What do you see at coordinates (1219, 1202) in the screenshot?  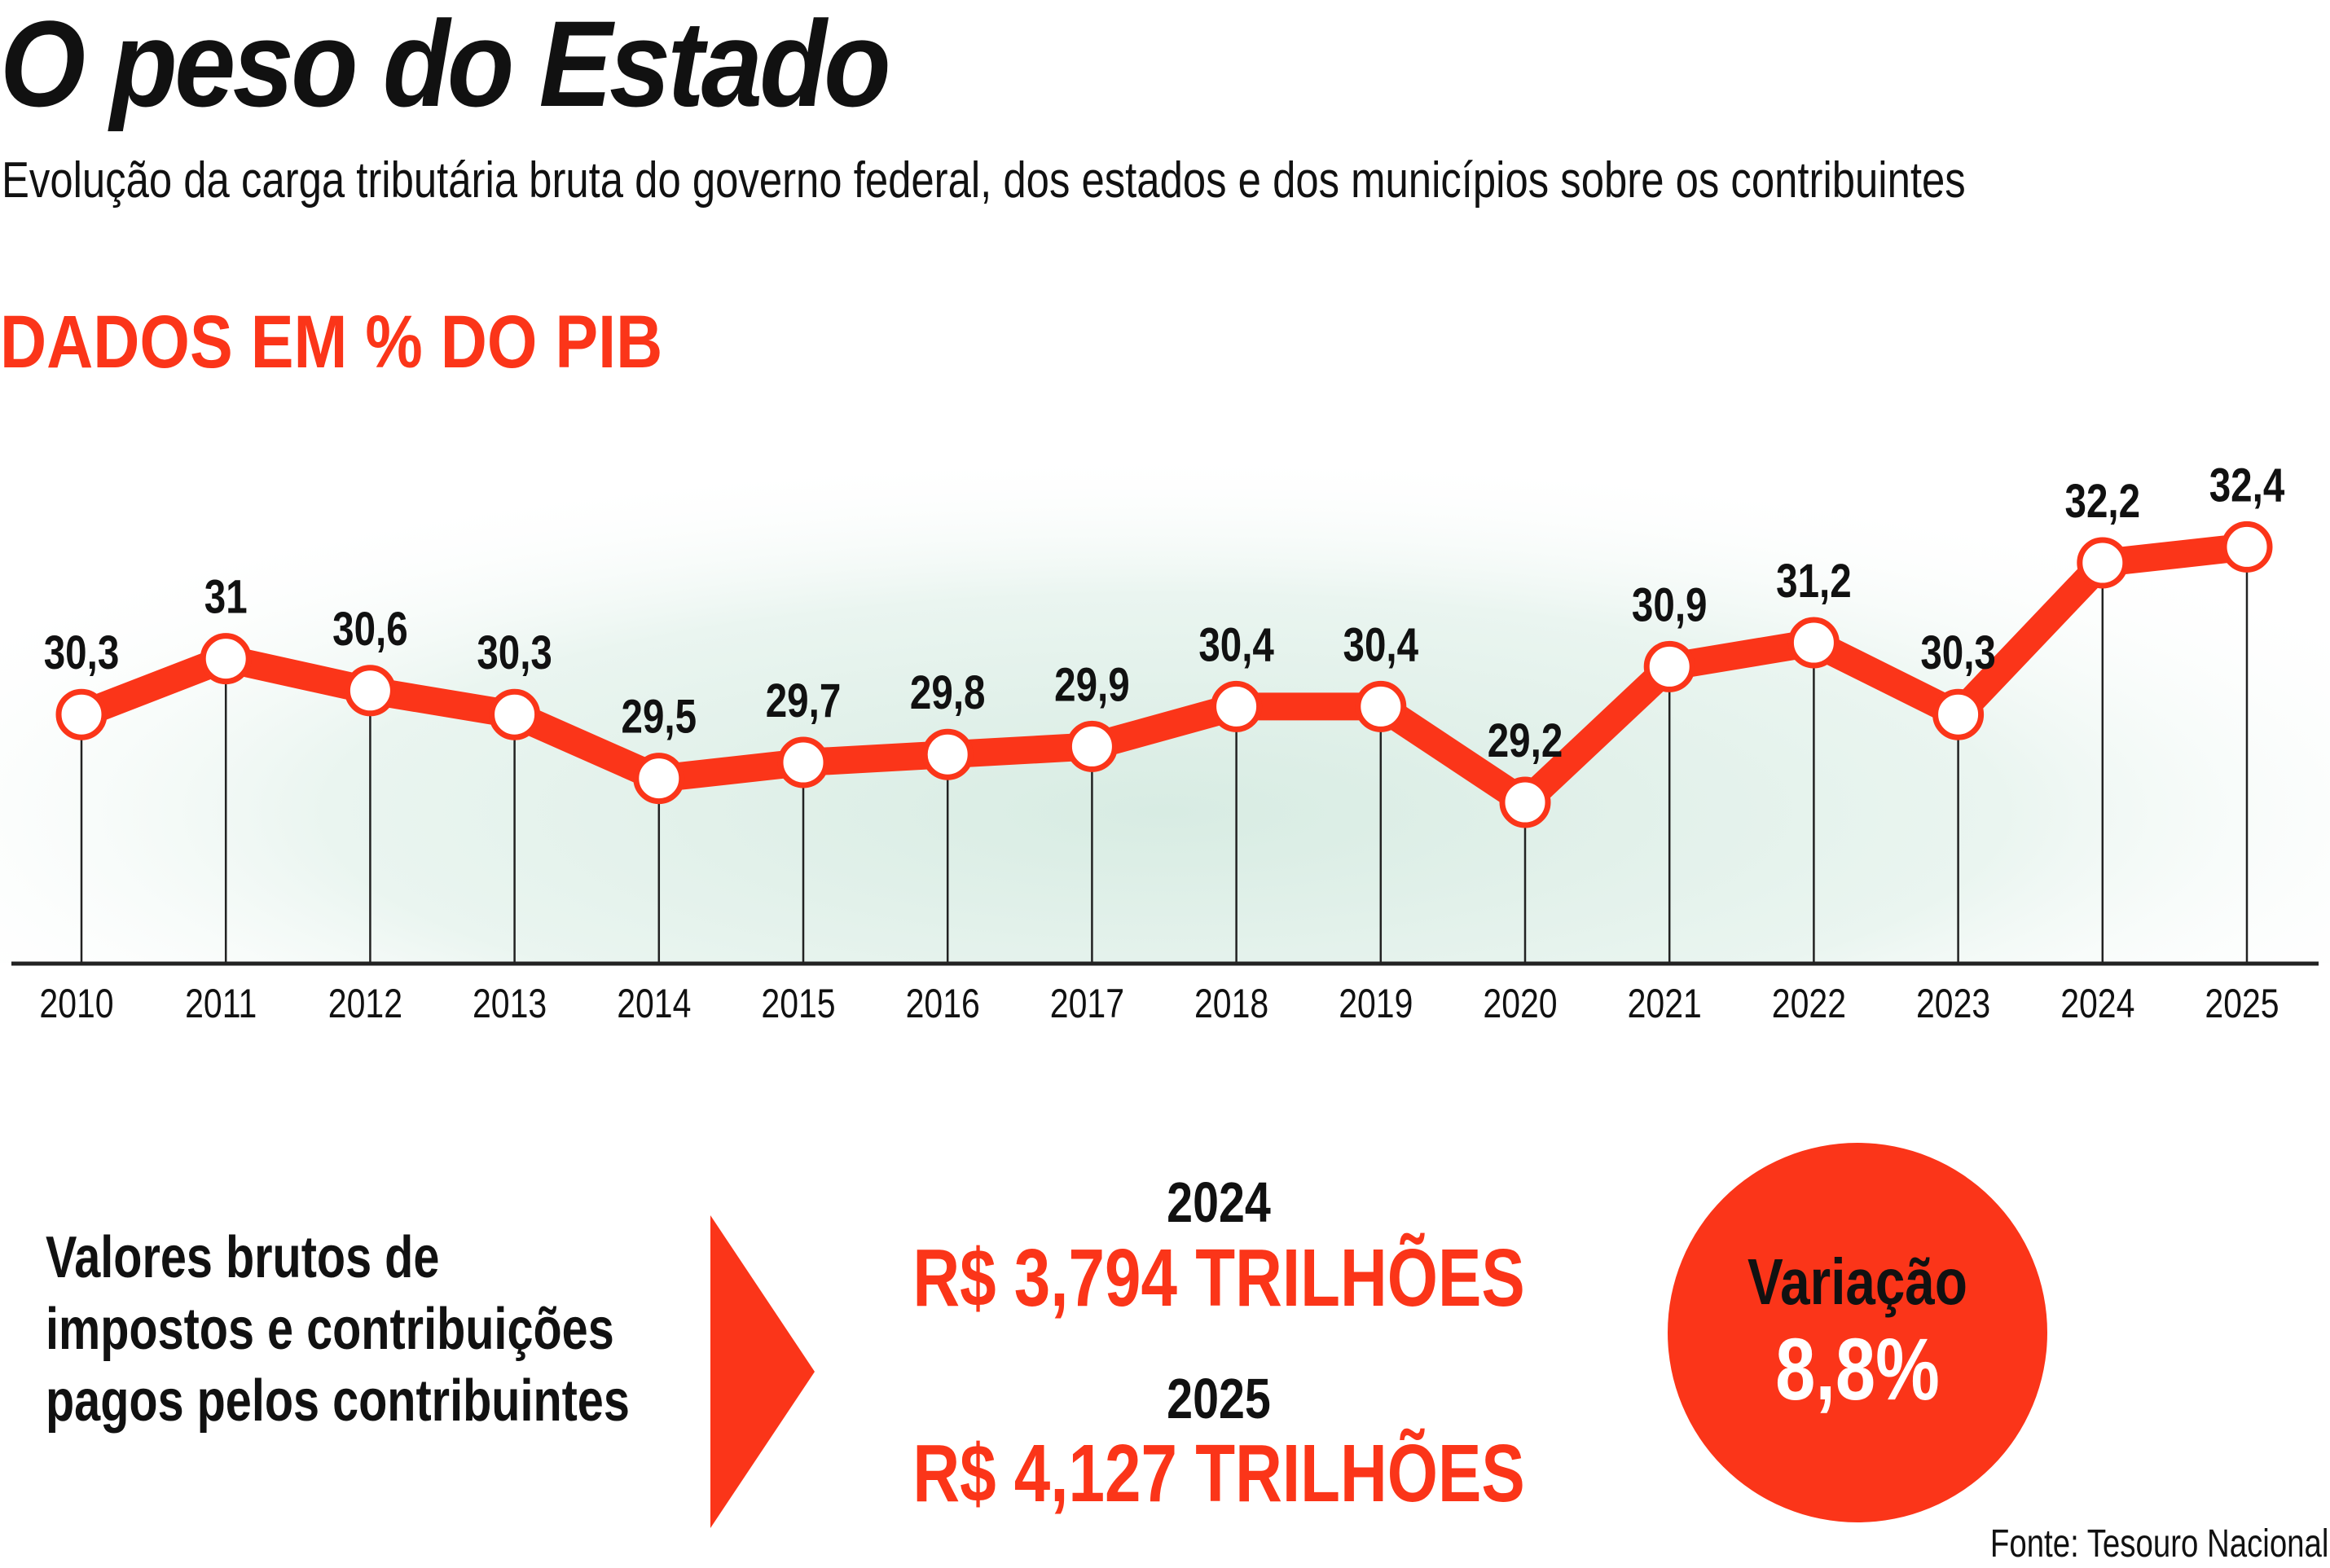 I see `year-2024-label: 2024` at bounding box center [1219, 1202].